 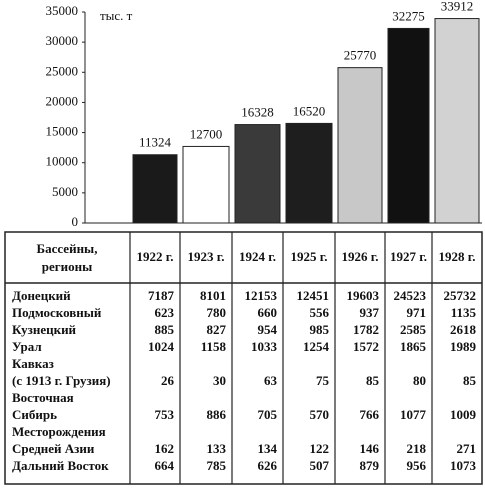 I want to click on value-label: 33912, so click(x=457, y=7).